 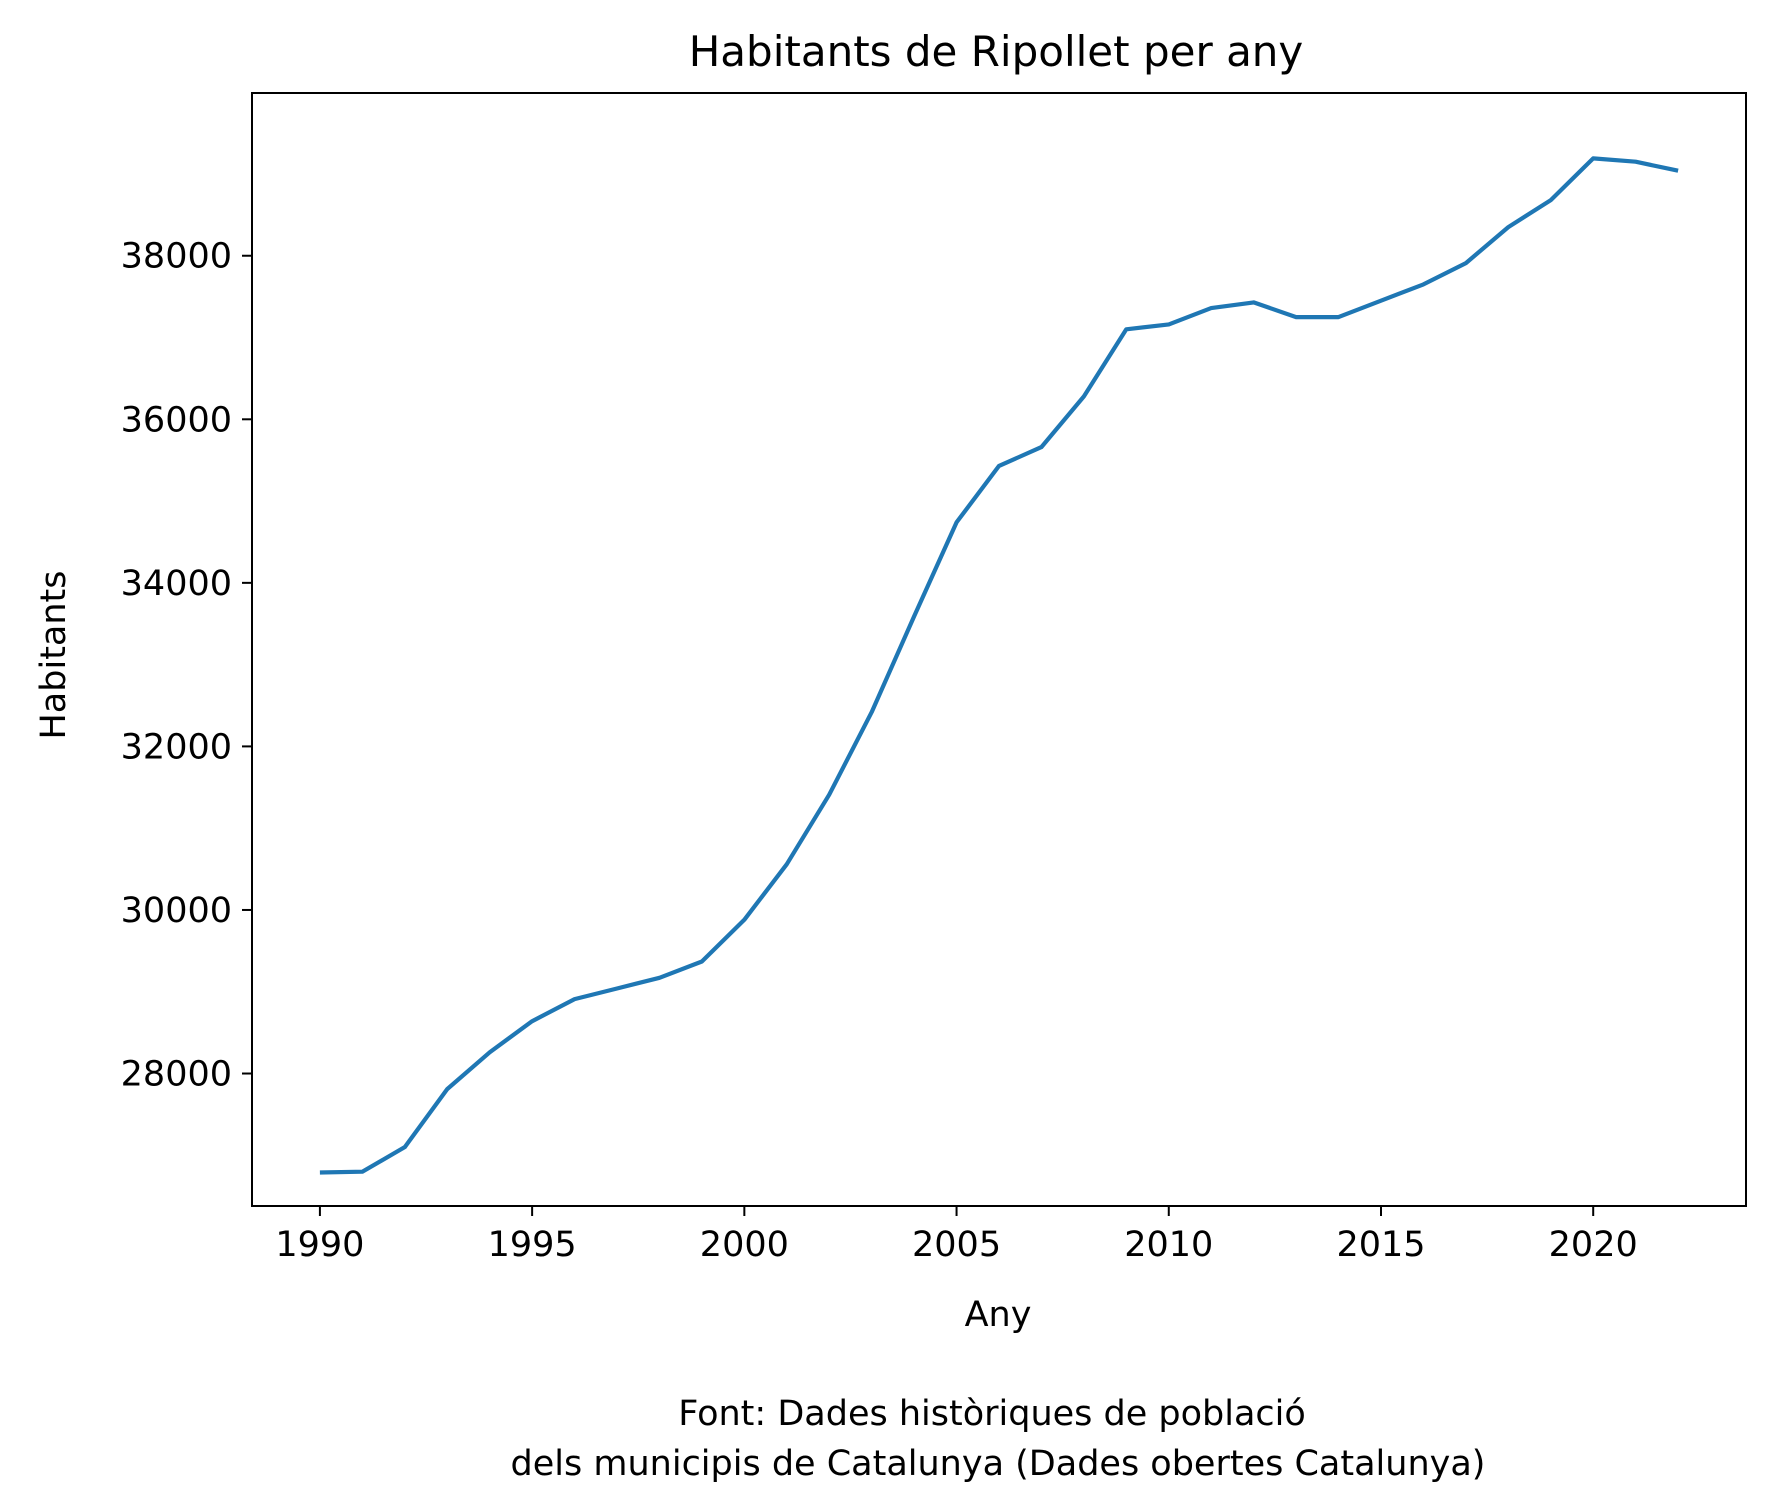 What do you see at coordinates (176, 911) in the screenshot?
I see `y-tick-label: 30000` at bounding box center [176, 911].